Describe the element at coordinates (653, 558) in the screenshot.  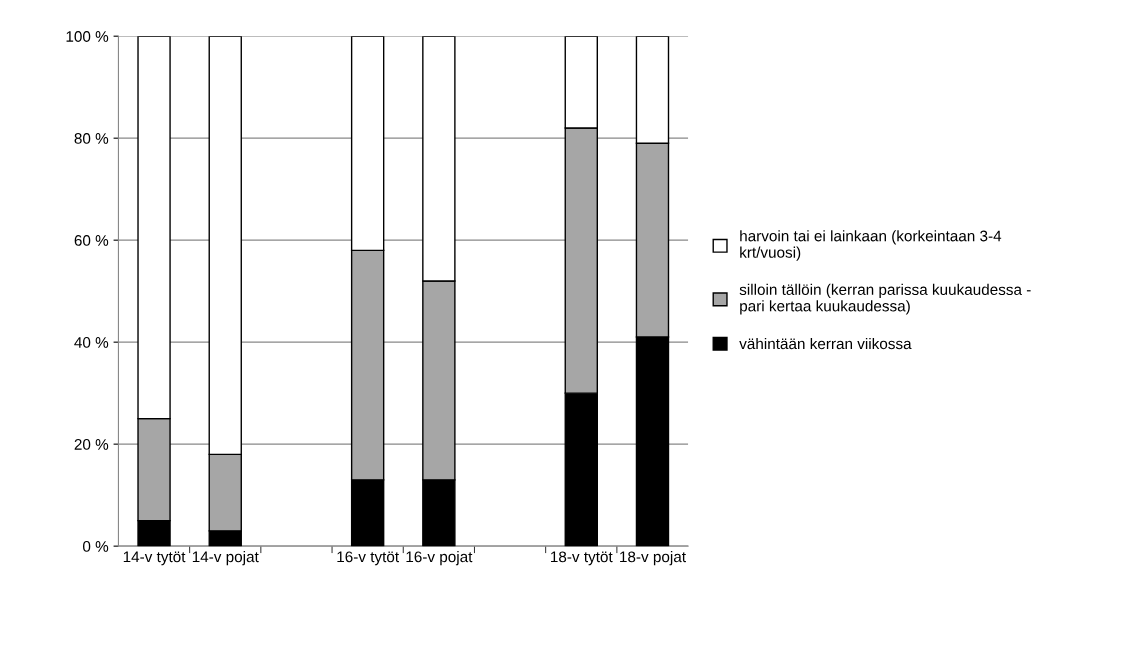
I see `x-tick-label: 18-v pojat` at that location.